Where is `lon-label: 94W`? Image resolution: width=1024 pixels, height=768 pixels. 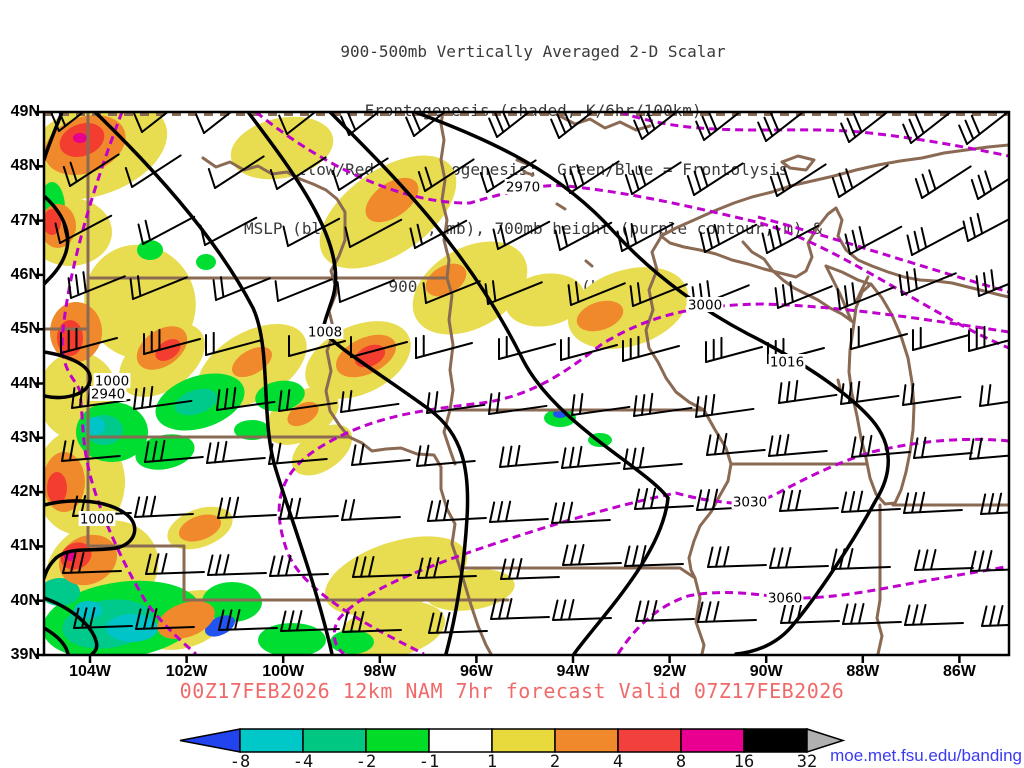 lon-label: 94W is located at coordinates (573, 671).